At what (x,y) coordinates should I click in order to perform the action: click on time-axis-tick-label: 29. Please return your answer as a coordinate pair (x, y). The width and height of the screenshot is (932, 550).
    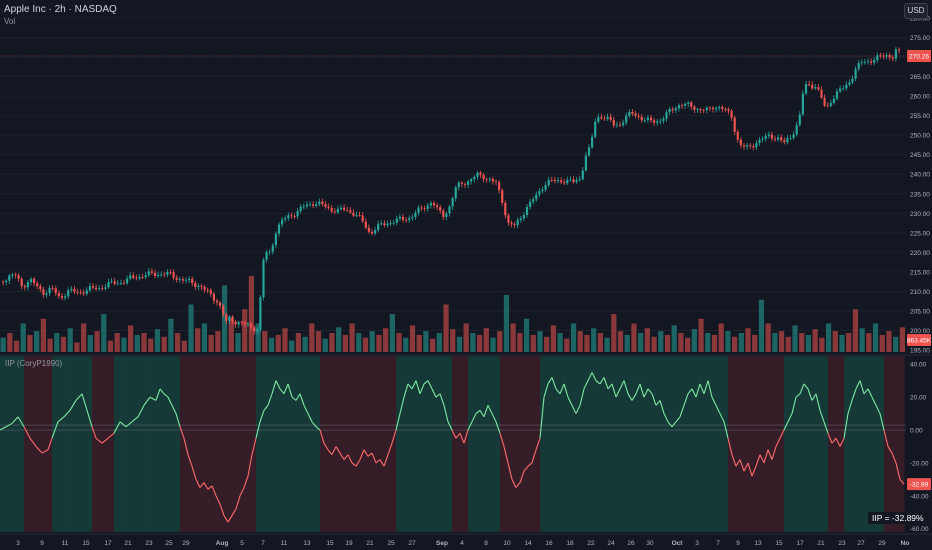
    Looking at the image, I should click on (882, 543).